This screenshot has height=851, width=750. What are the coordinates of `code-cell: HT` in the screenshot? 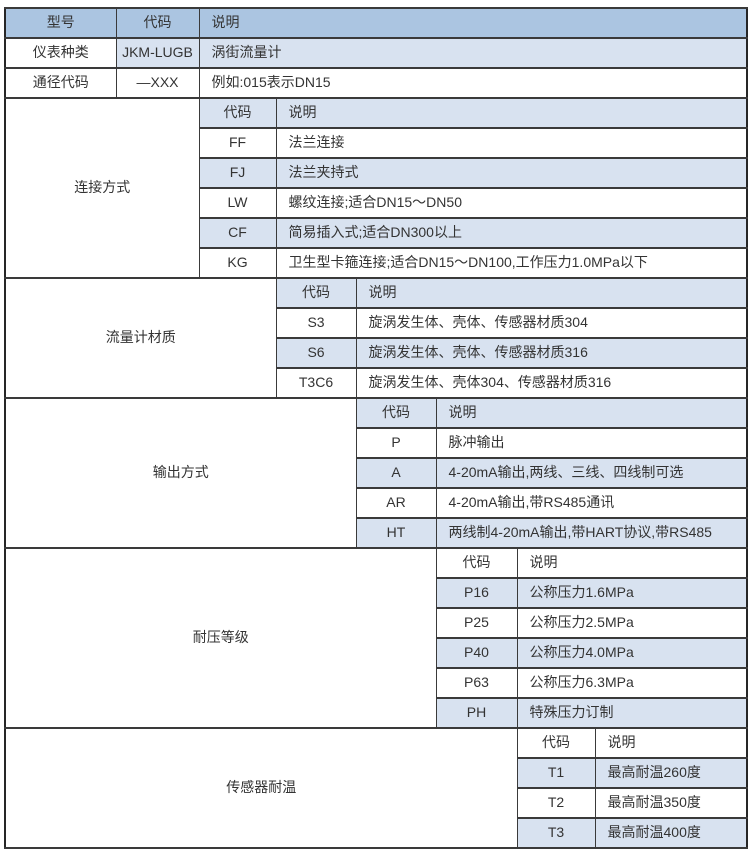 It's located at (396, 533).